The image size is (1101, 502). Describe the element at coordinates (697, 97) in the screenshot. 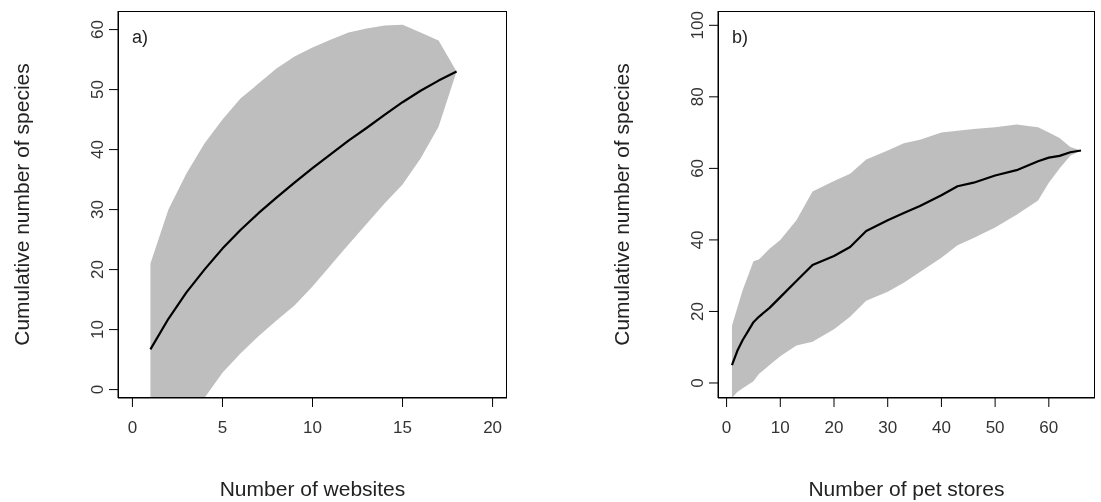

I see `y-tick-label: 80` at that location.